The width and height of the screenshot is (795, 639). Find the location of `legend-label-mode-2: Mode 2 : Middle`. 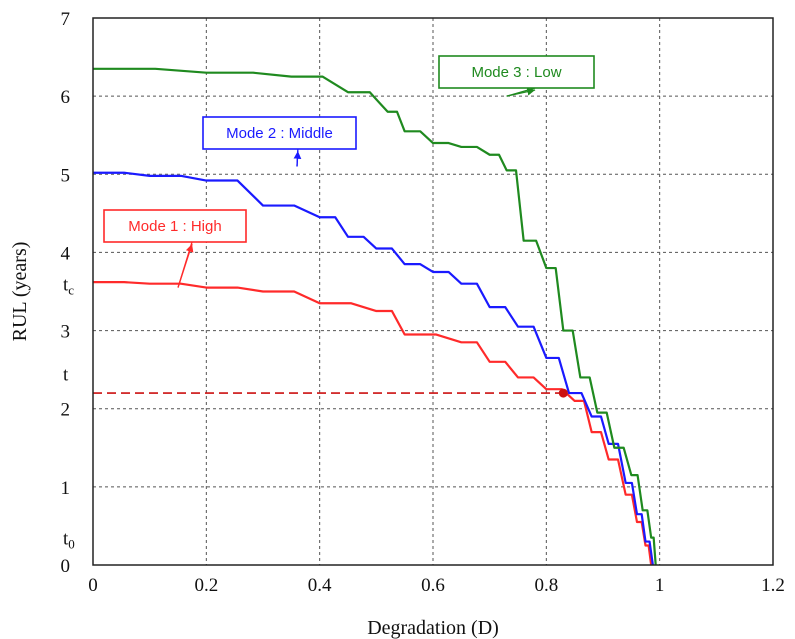

legend-label-mode-2: Mode 2 : Middle is located at coordinates (279, 133).